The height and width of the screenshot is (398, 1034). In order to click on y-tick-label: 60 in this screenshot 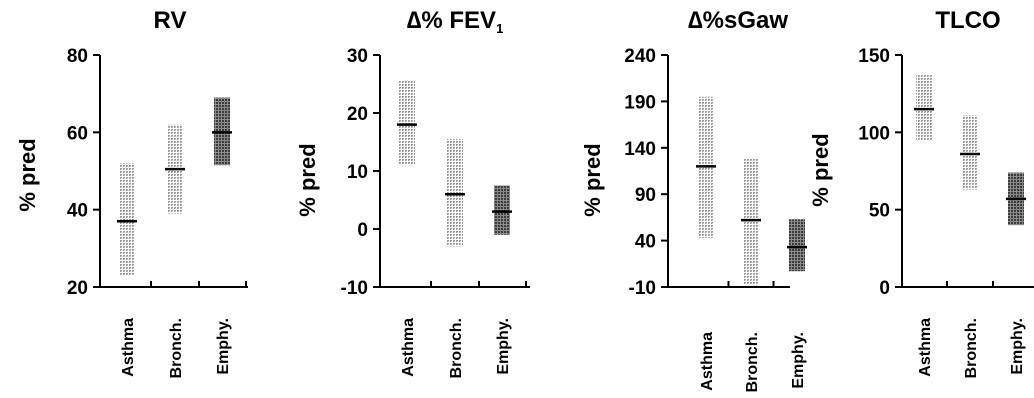, I will do `click(77, 133)`.